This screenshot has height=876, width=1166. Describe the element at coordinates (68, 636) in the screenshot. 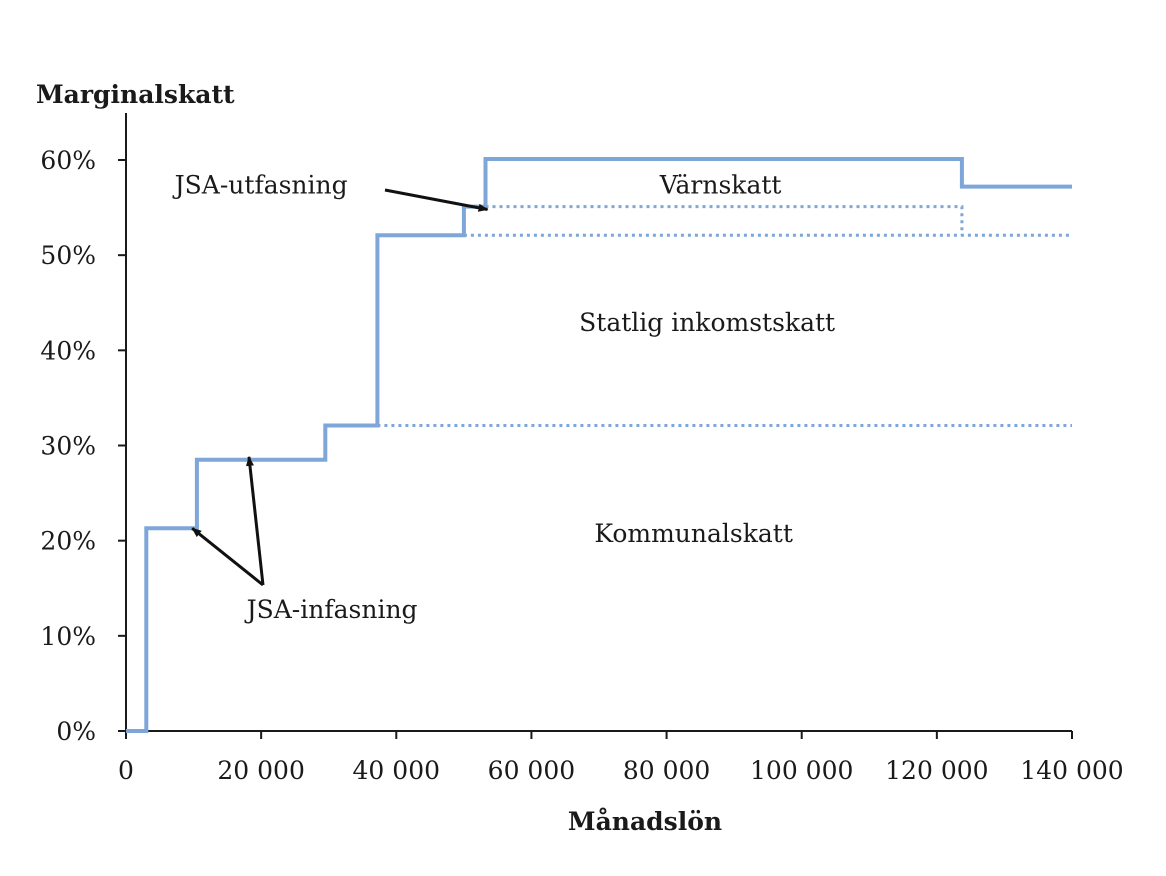

I see `y-tick-label: 10%` at that location.